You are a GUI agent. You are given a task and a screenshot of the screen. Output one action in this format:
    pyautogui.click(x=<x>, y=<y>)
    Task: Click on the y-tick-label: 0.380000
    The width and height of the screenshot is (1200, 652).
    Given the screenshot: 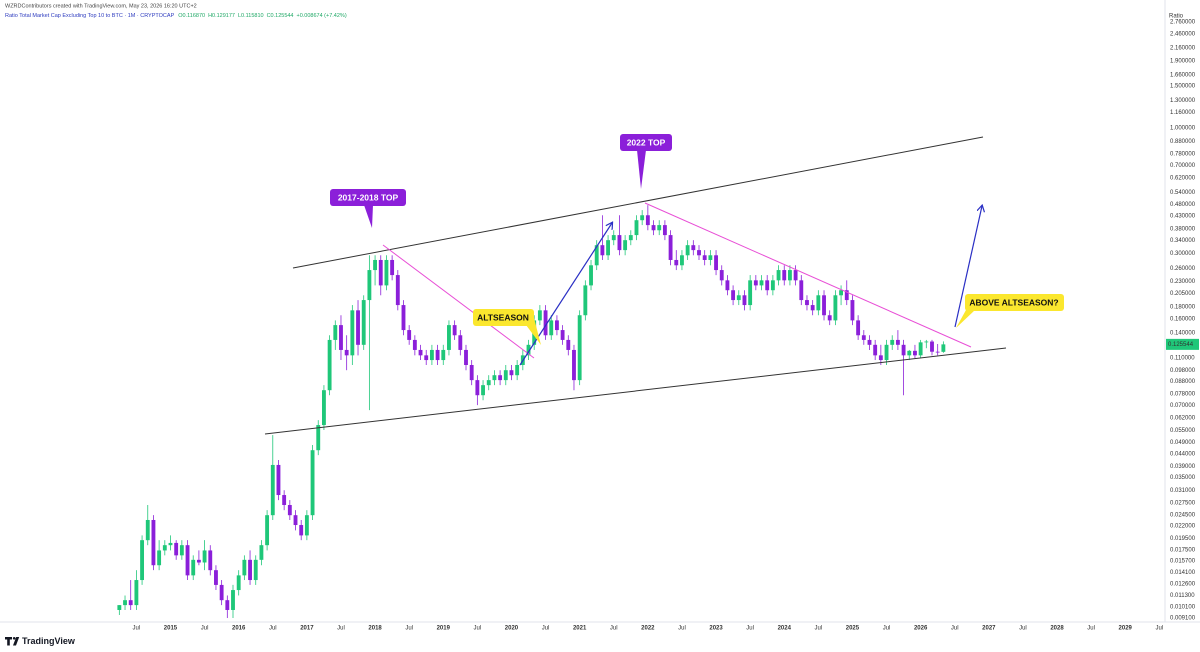 What is the action you would take?
    pyautogui.click(x=1183, y=229)
    